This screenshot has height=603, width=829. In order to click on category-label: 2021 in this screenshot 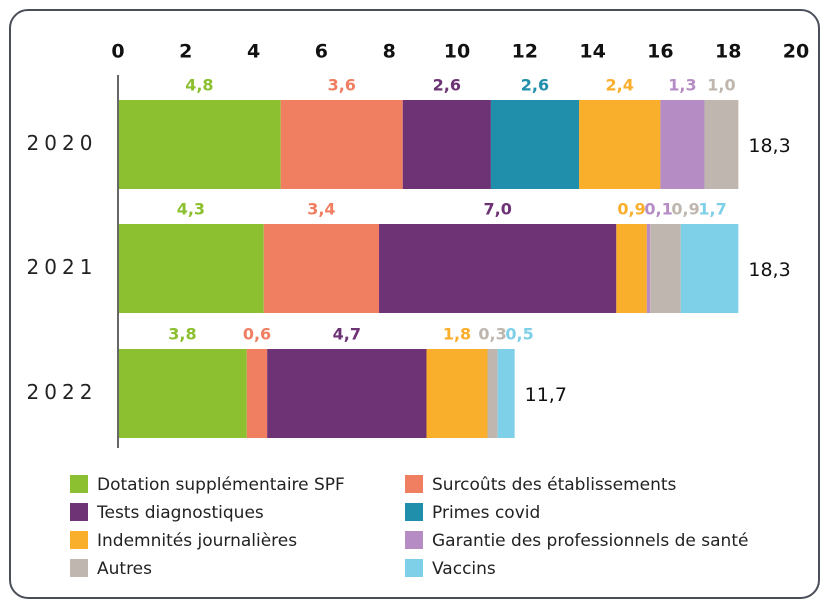, I will do `click(62, 267)`.